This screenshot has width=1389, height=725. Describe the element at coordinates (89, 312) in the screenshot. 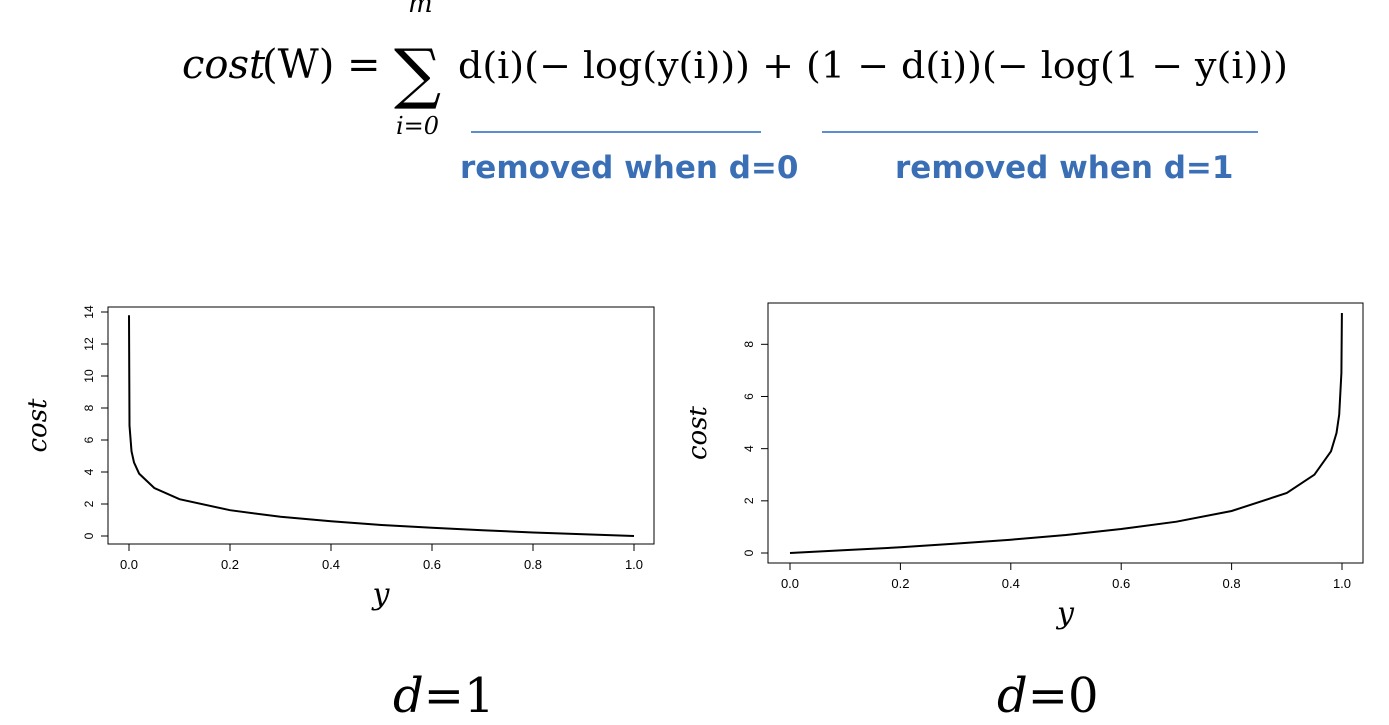

I see `y-tick-label: 14` at that location.